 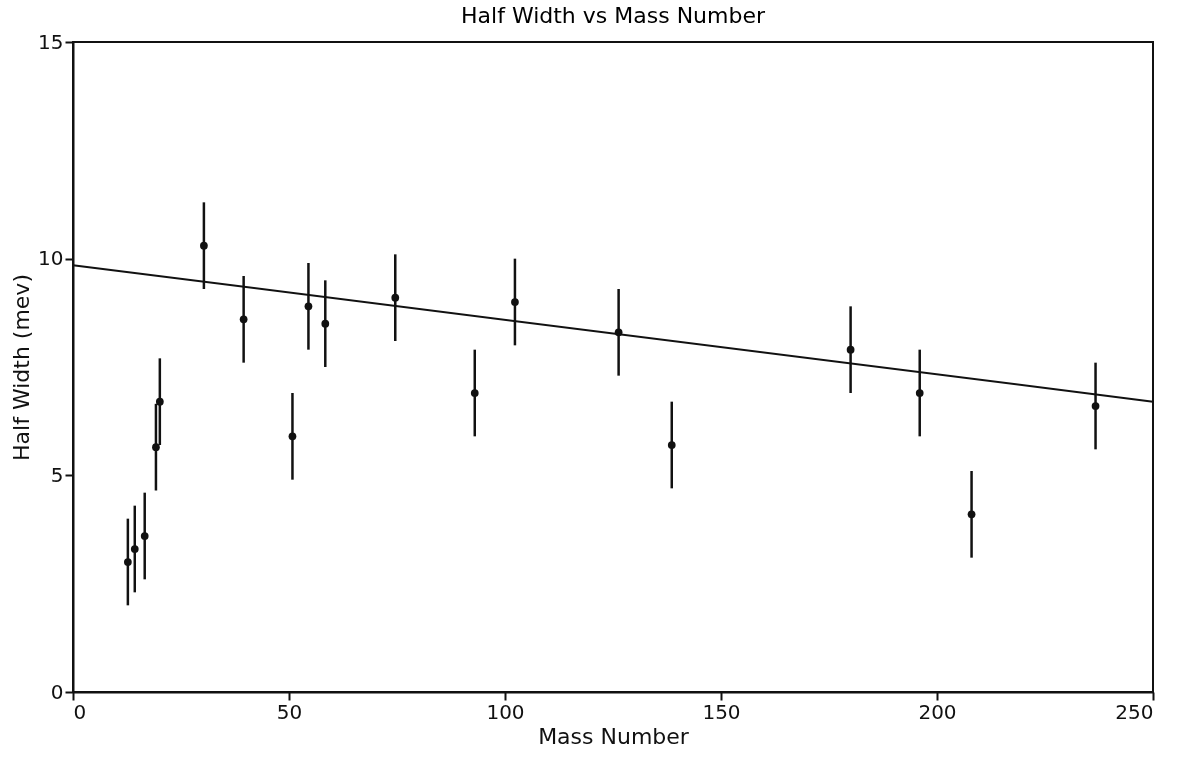 I want to click on x-axis-title: Mass Number, so click(x=614, y=736).